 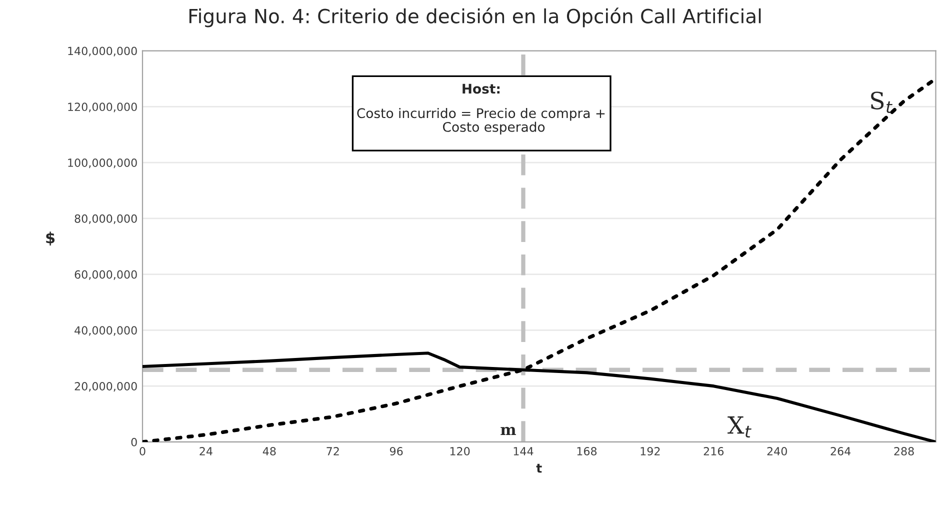 What do you see at coordinates (481, 89) in the screenshot?
I see `annotation: Host:` at bounding box center [481, 89].